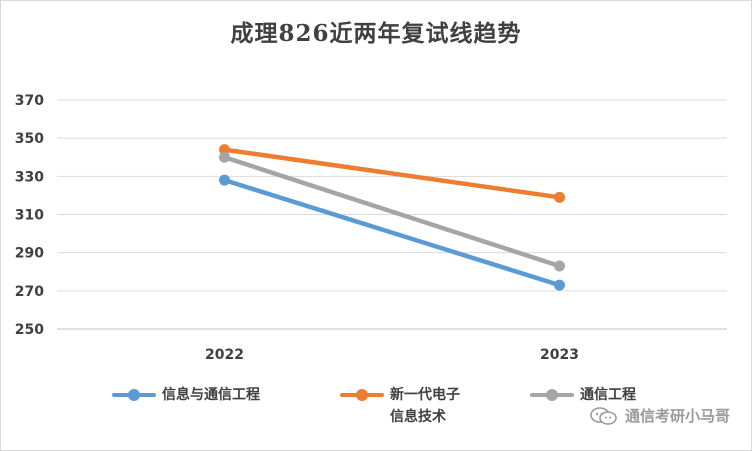  I want to click on chart-title: 成理826近两年复试线趋势, so click(376, 33).